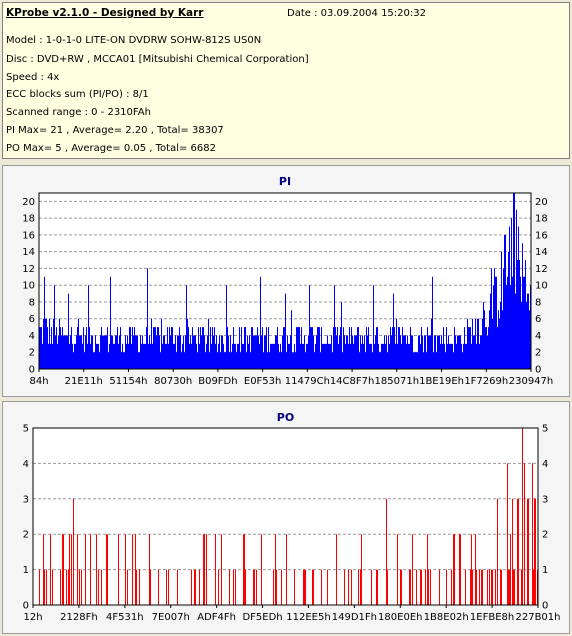 This screenshot has height=636, width=572. What do you see at coordinates (352, 381) in the screenshot?
I see `pi-xtick-label: 14C8F7h` at bounding box center [352, 381].